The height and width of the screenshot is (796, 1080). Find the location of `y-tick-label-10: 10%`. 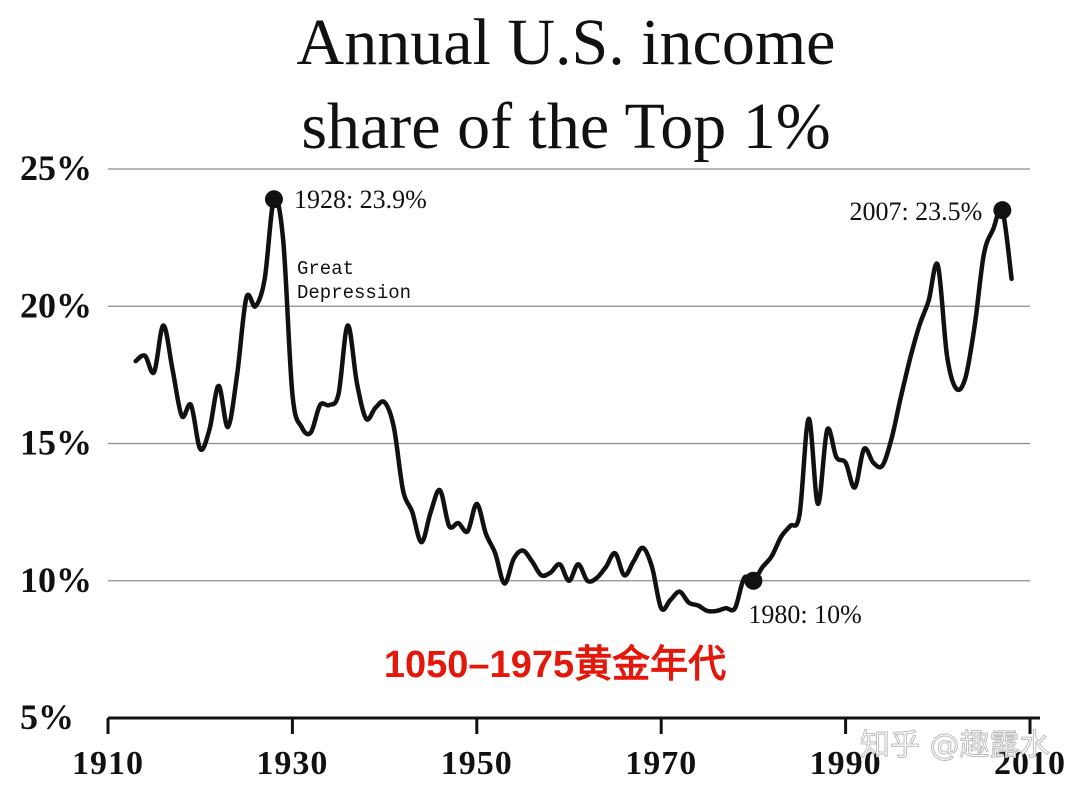

y-tick-label-10: 10% is located at coordinates (56, 580).